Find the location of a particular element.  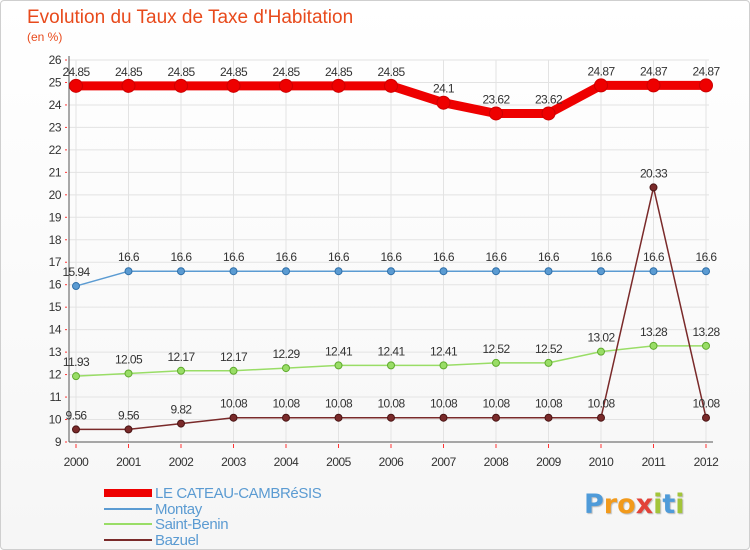

data-label: 23.62 is located at coordinates (549, 99).